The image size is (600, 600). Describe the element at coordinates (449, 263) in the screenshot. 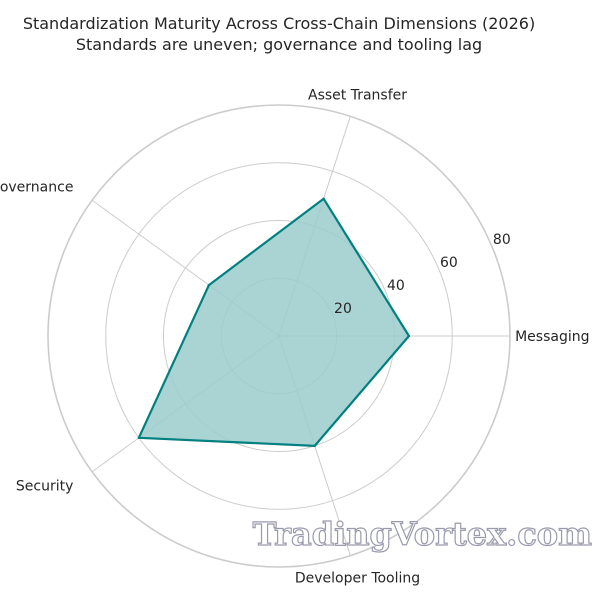

I see `r-tick-label: 60` at that location.